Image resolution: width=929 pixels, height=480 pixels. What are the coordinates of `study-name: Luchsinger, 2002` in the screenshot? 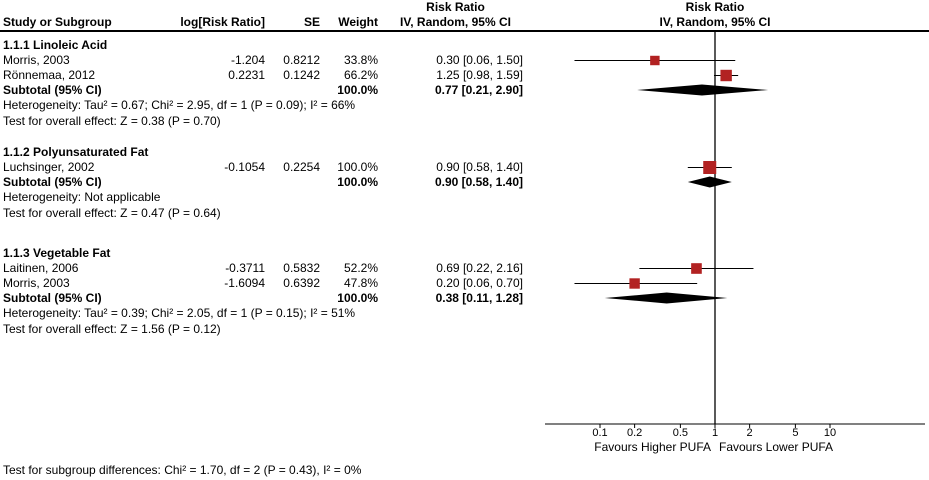 It's located at (49, 167).